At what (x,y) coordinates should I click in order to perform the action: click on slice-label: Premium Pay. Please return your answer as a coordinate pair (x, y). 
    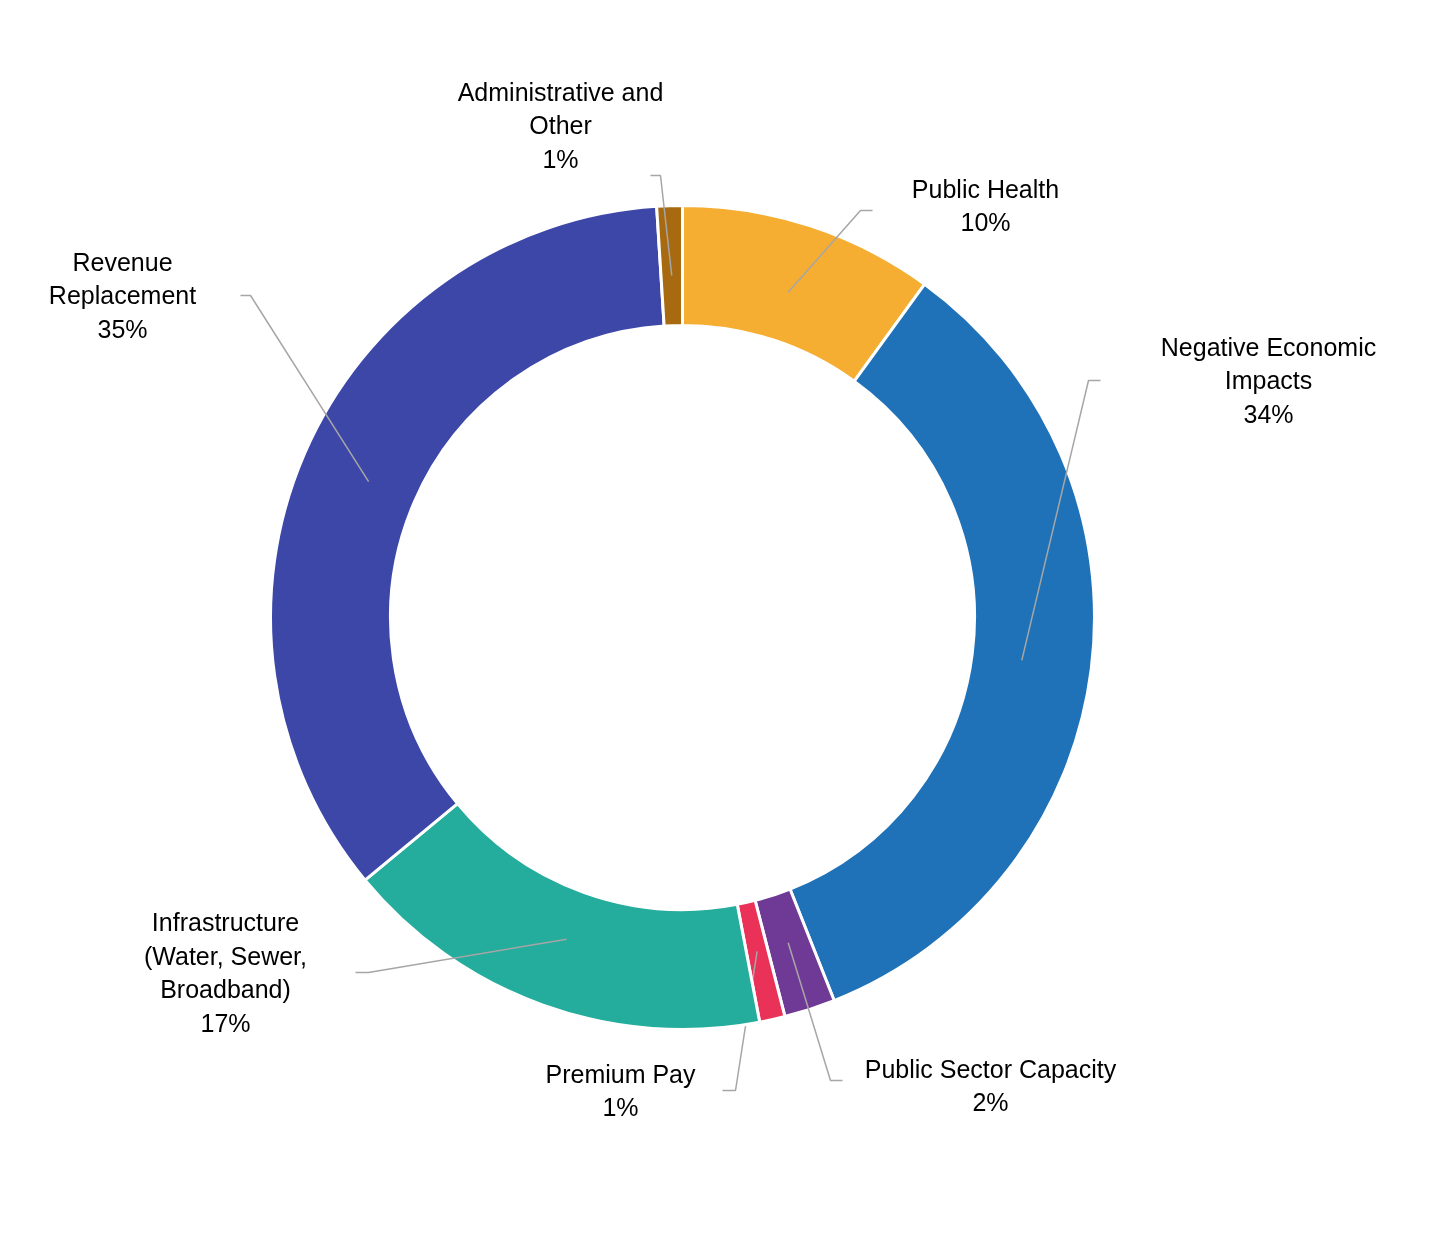
    Looking at the image, I should click on (621, 1073).